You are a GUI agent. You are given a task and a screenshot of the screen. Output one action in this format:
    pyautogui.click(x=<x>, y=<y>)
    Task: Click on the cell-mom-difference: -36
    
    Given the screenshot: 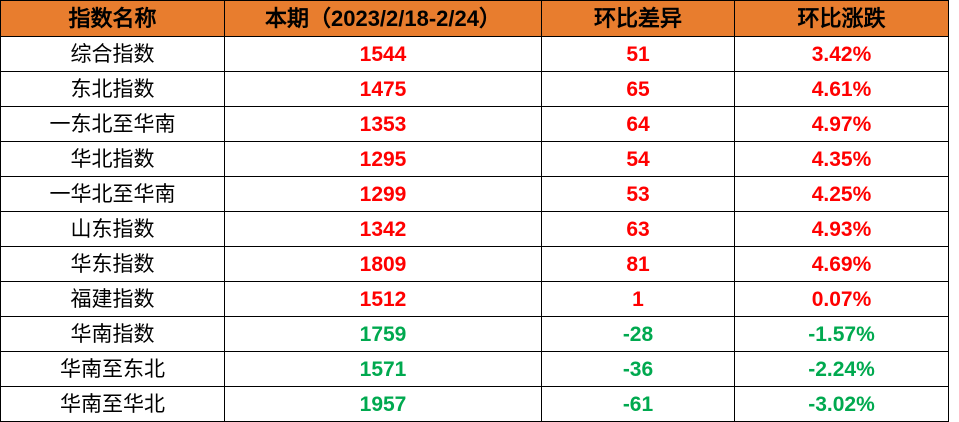 What is the action you would take?
    pyautogui.click(x=638, y=369)
    